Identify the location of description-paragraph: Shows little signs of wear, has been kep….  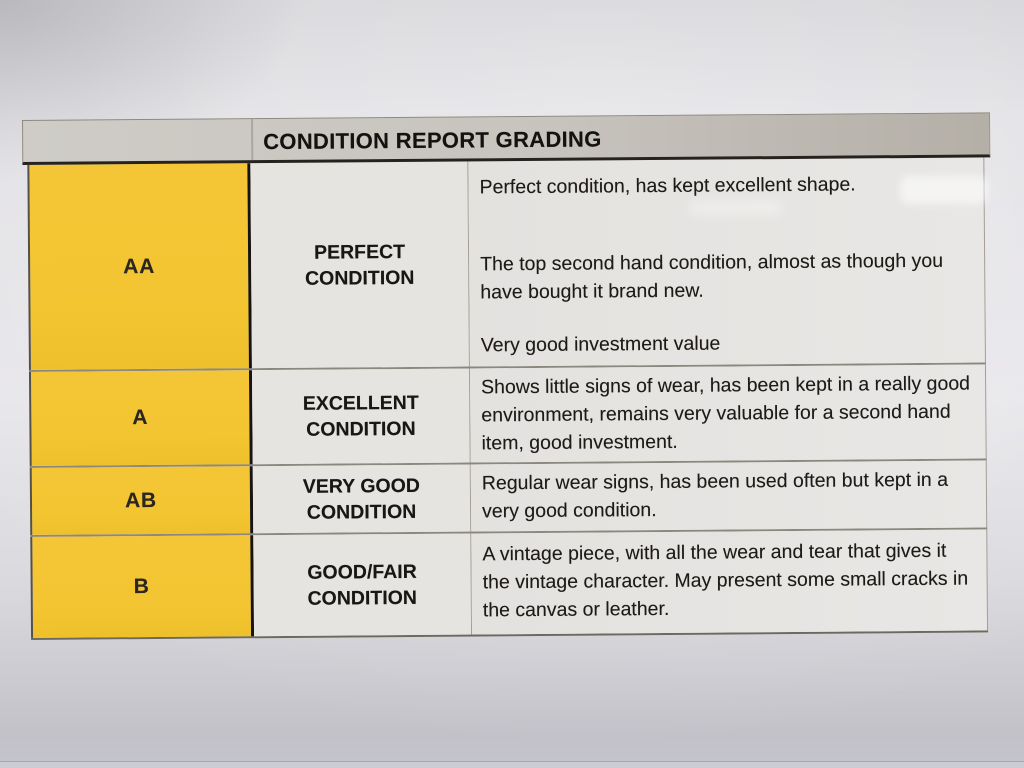
(726, 413).